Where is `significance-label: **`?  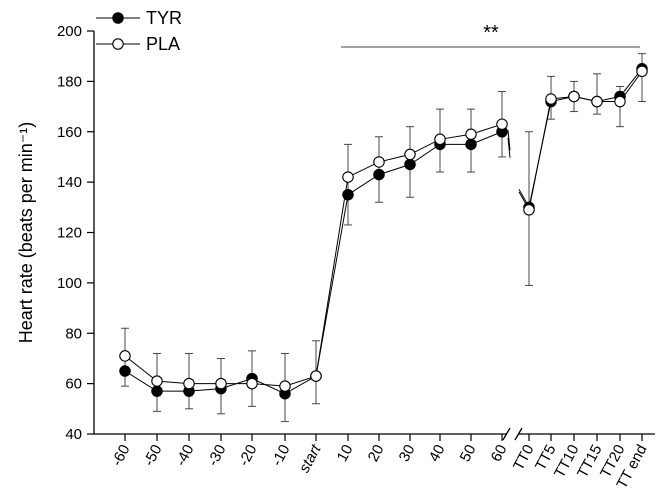 significance-label: ** is located at coordinates (491, 33).